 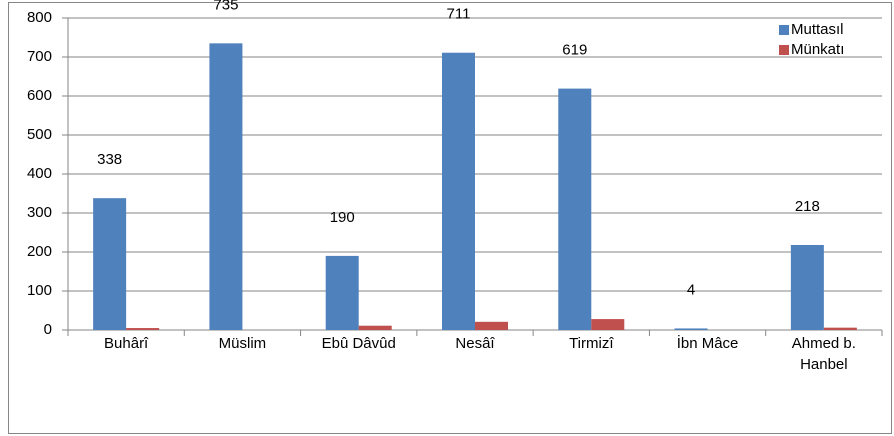 What do you see at coordinates (39, 56) in the screenshot?
I see `y-tick-label: 700` at bounding box center [39, 56].